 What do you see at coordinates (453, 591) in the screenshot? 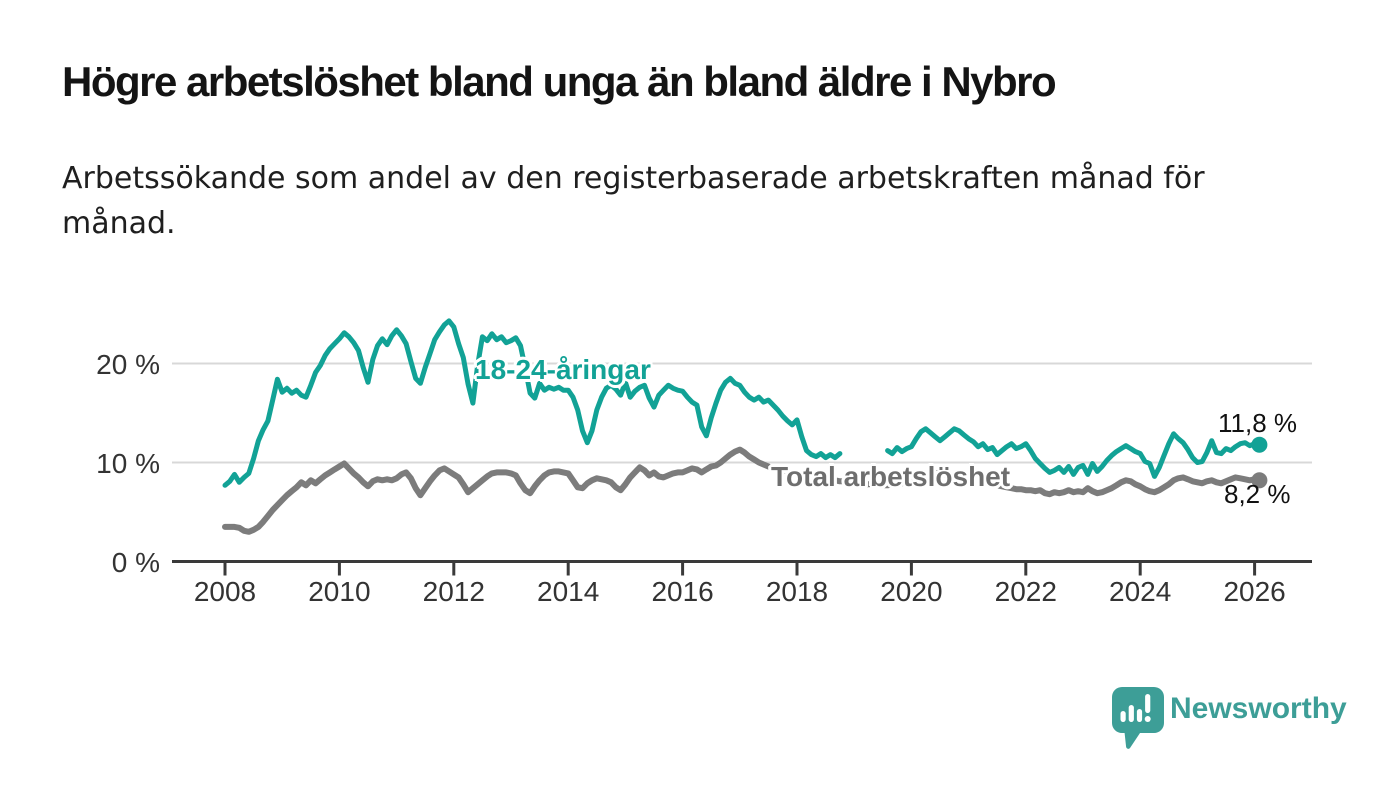
I see `x-tick-label-2012: 2012` at bounding box center [453, 591].